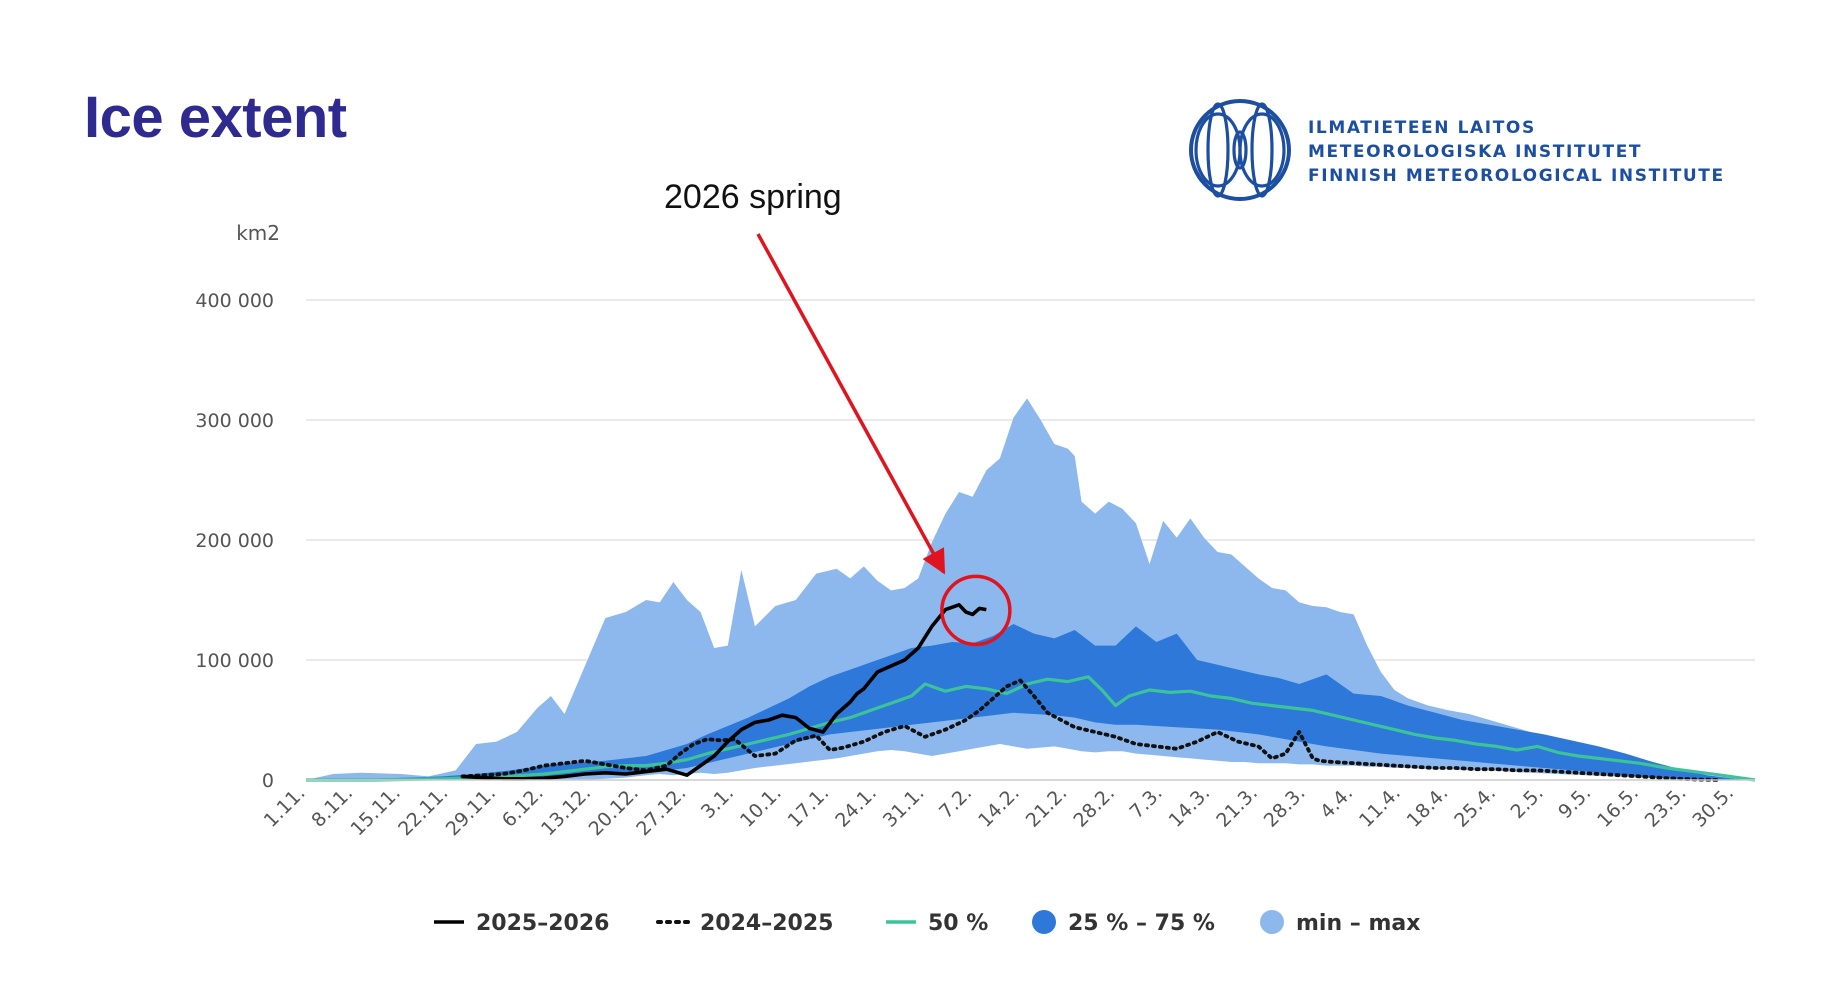 The image size is (1837, 990). Describe the element at coordinates (1516, 176) in the screenshot. I see `logo-line-english: FINNISH METEOROLOGICAL INSTITUTE` at that location.